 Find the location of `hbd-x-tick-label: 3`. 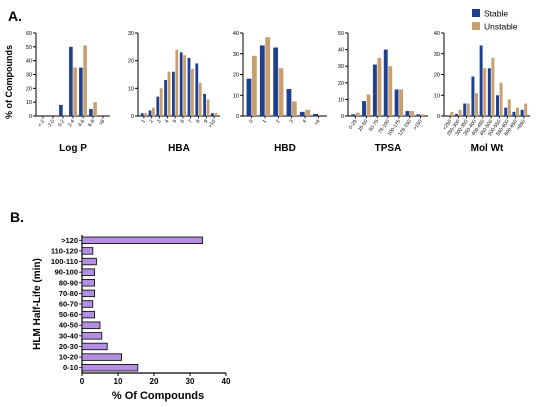

hbd-x-tick-label: 3 is located at coordinates (291, 122).